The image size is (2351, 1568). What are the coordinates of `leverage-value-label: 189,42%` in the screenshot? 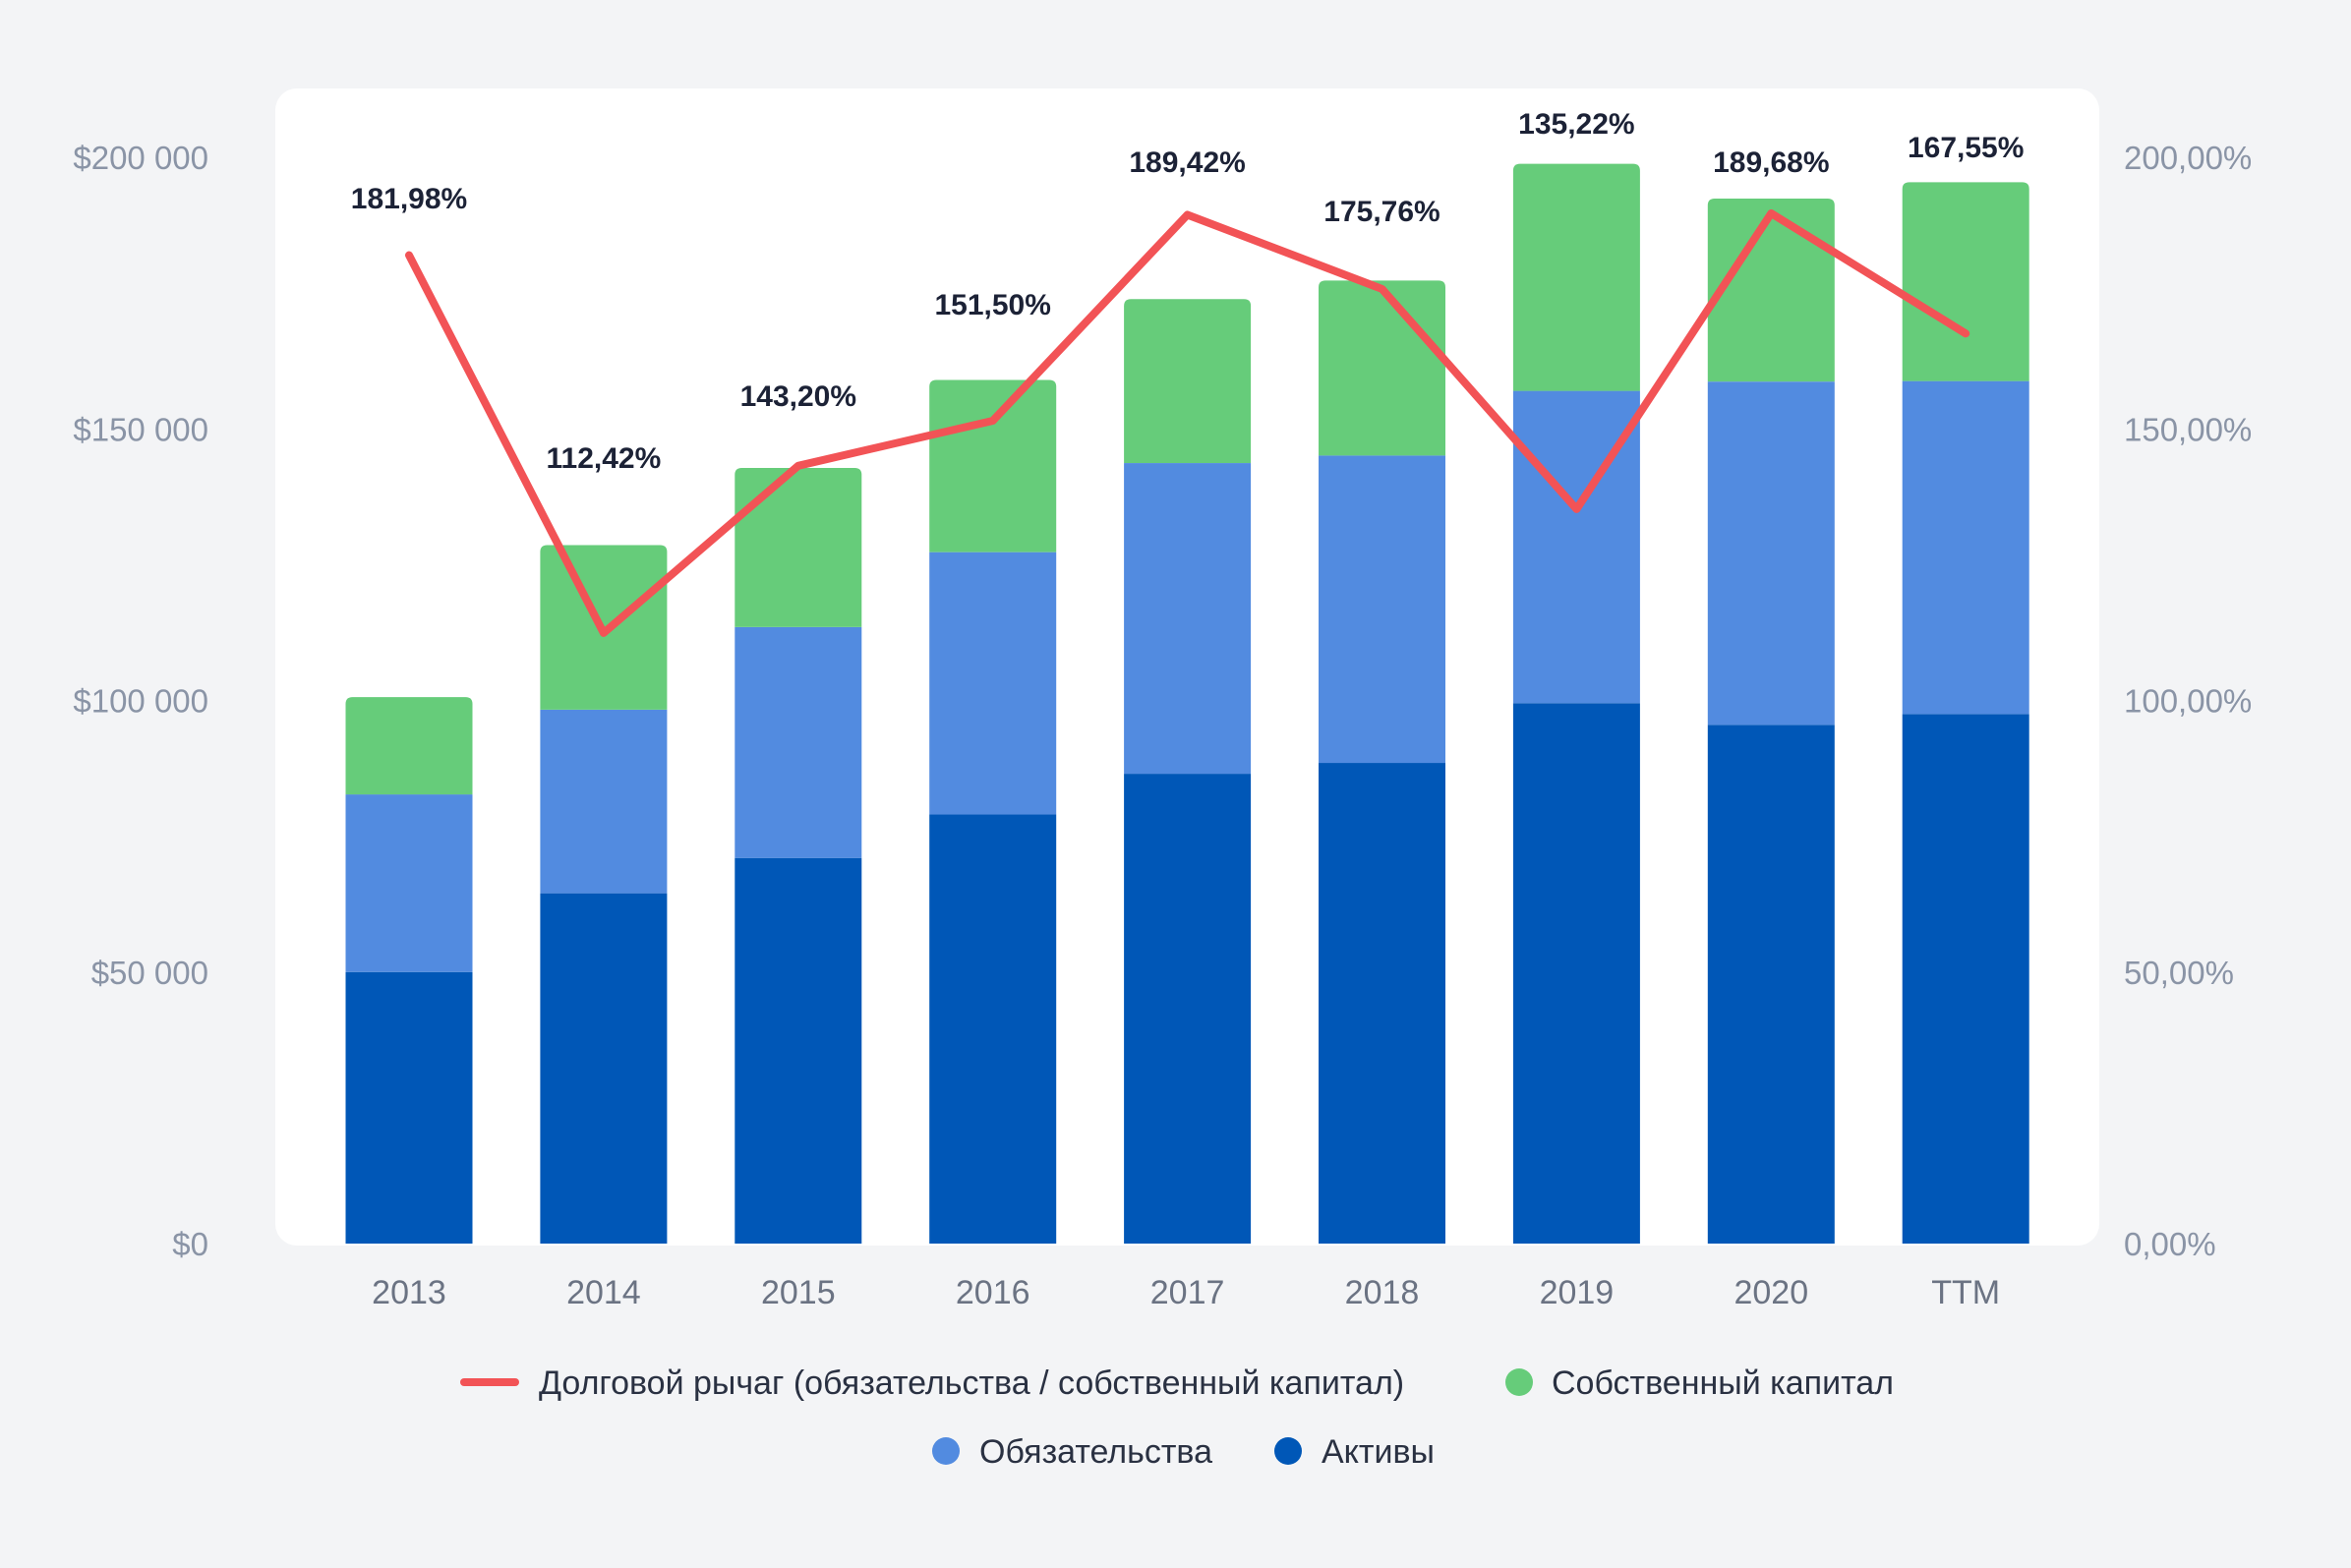 It's located at (1187, 162).